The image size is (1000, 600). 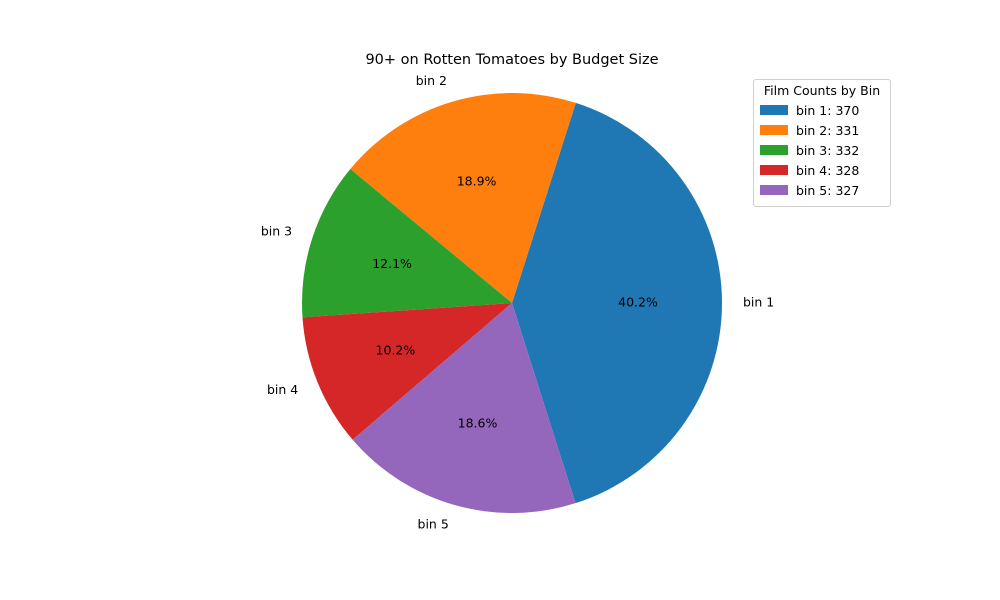 I want to click on legend-entry-3: bin 3: 332, so click(x=822, y=150).